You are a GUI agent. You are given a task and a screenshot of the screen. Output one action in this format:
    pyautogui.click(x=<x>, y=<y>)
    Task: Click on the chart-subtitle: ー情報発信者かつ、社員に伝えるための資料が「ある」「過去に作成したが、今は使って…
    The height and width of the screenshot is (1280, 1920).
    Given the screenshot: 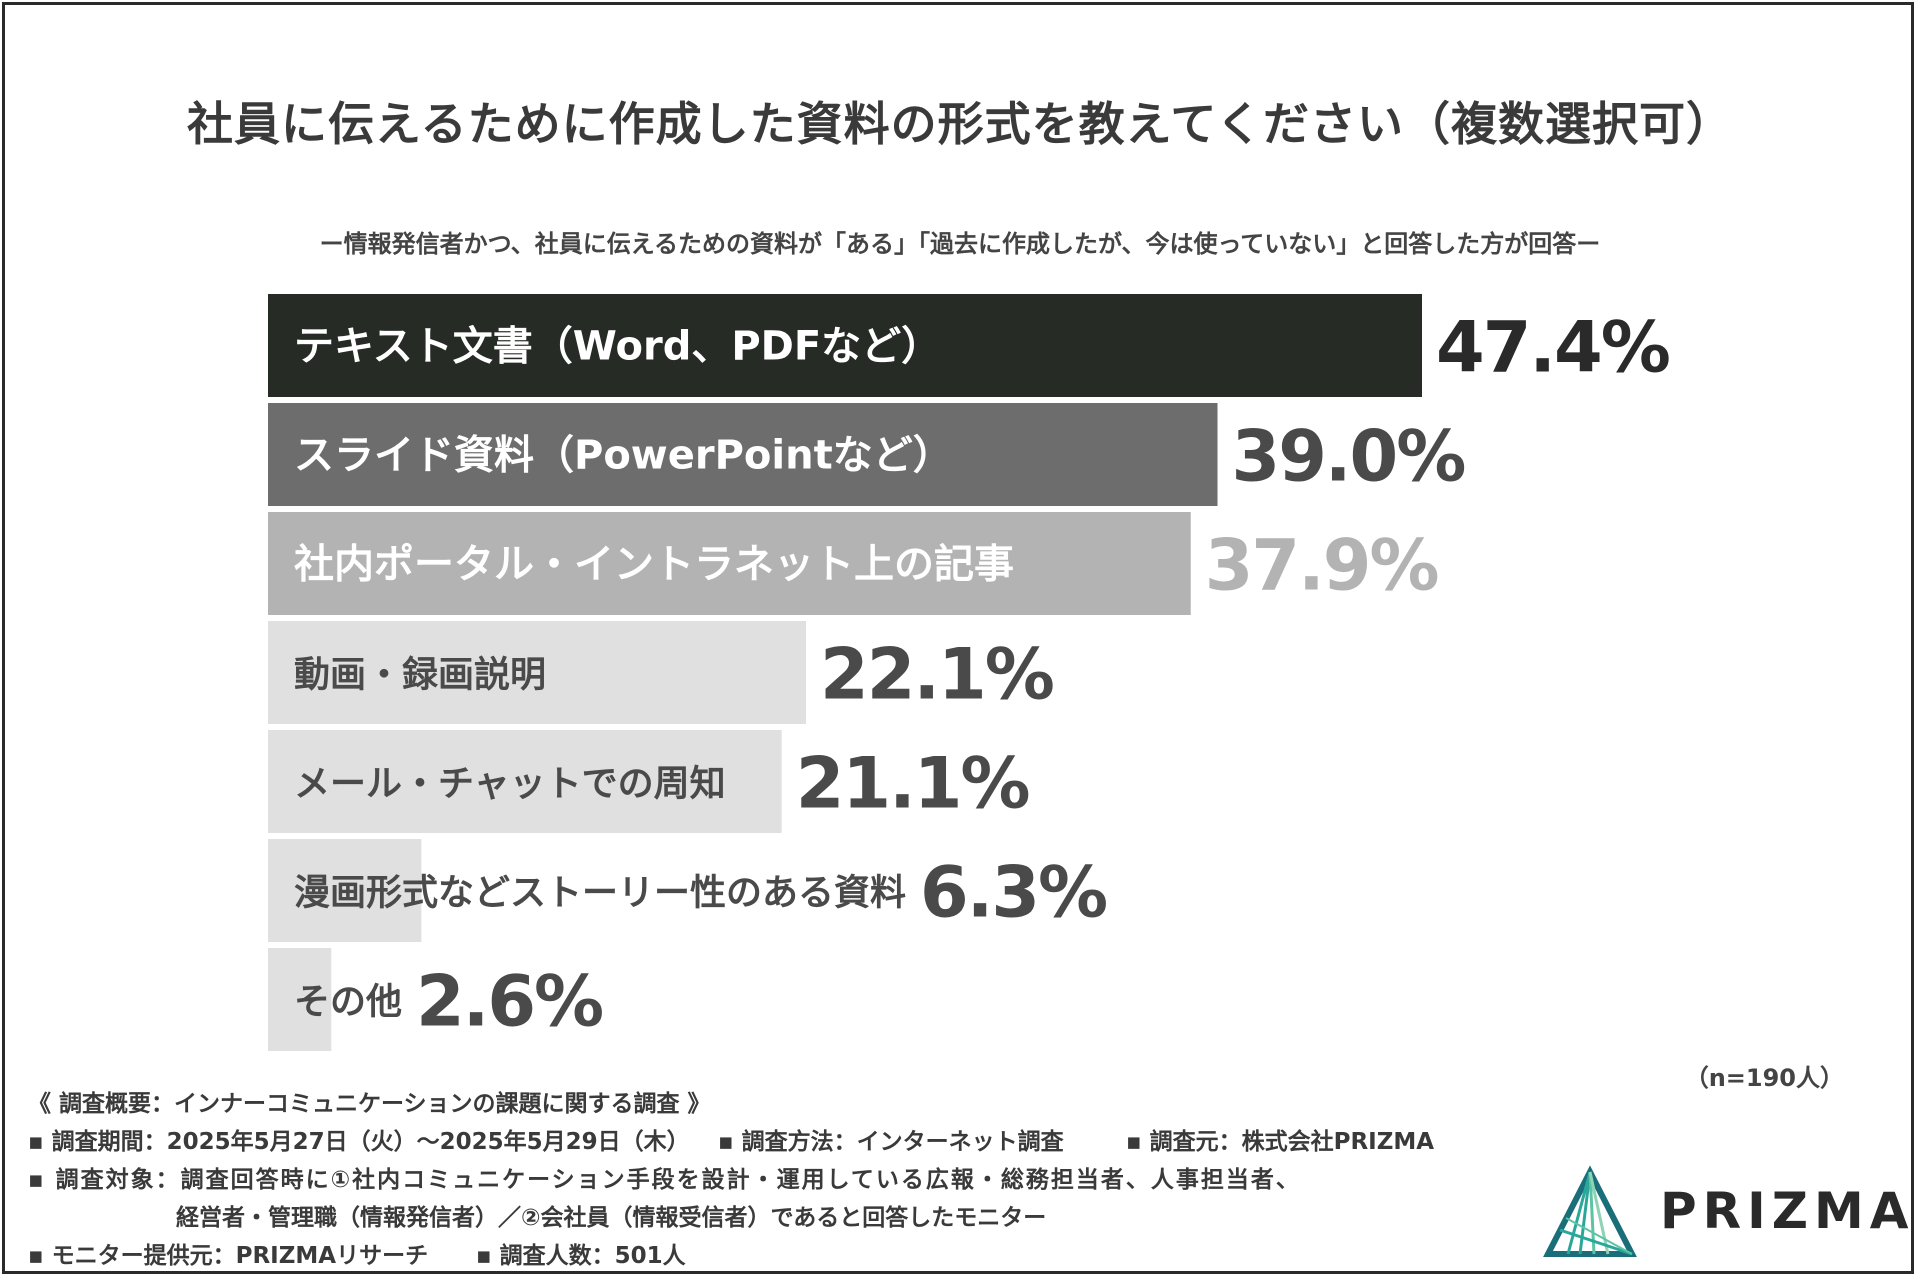 What is the action you would take?
    pyautogui.click(x=960, y=244)
    